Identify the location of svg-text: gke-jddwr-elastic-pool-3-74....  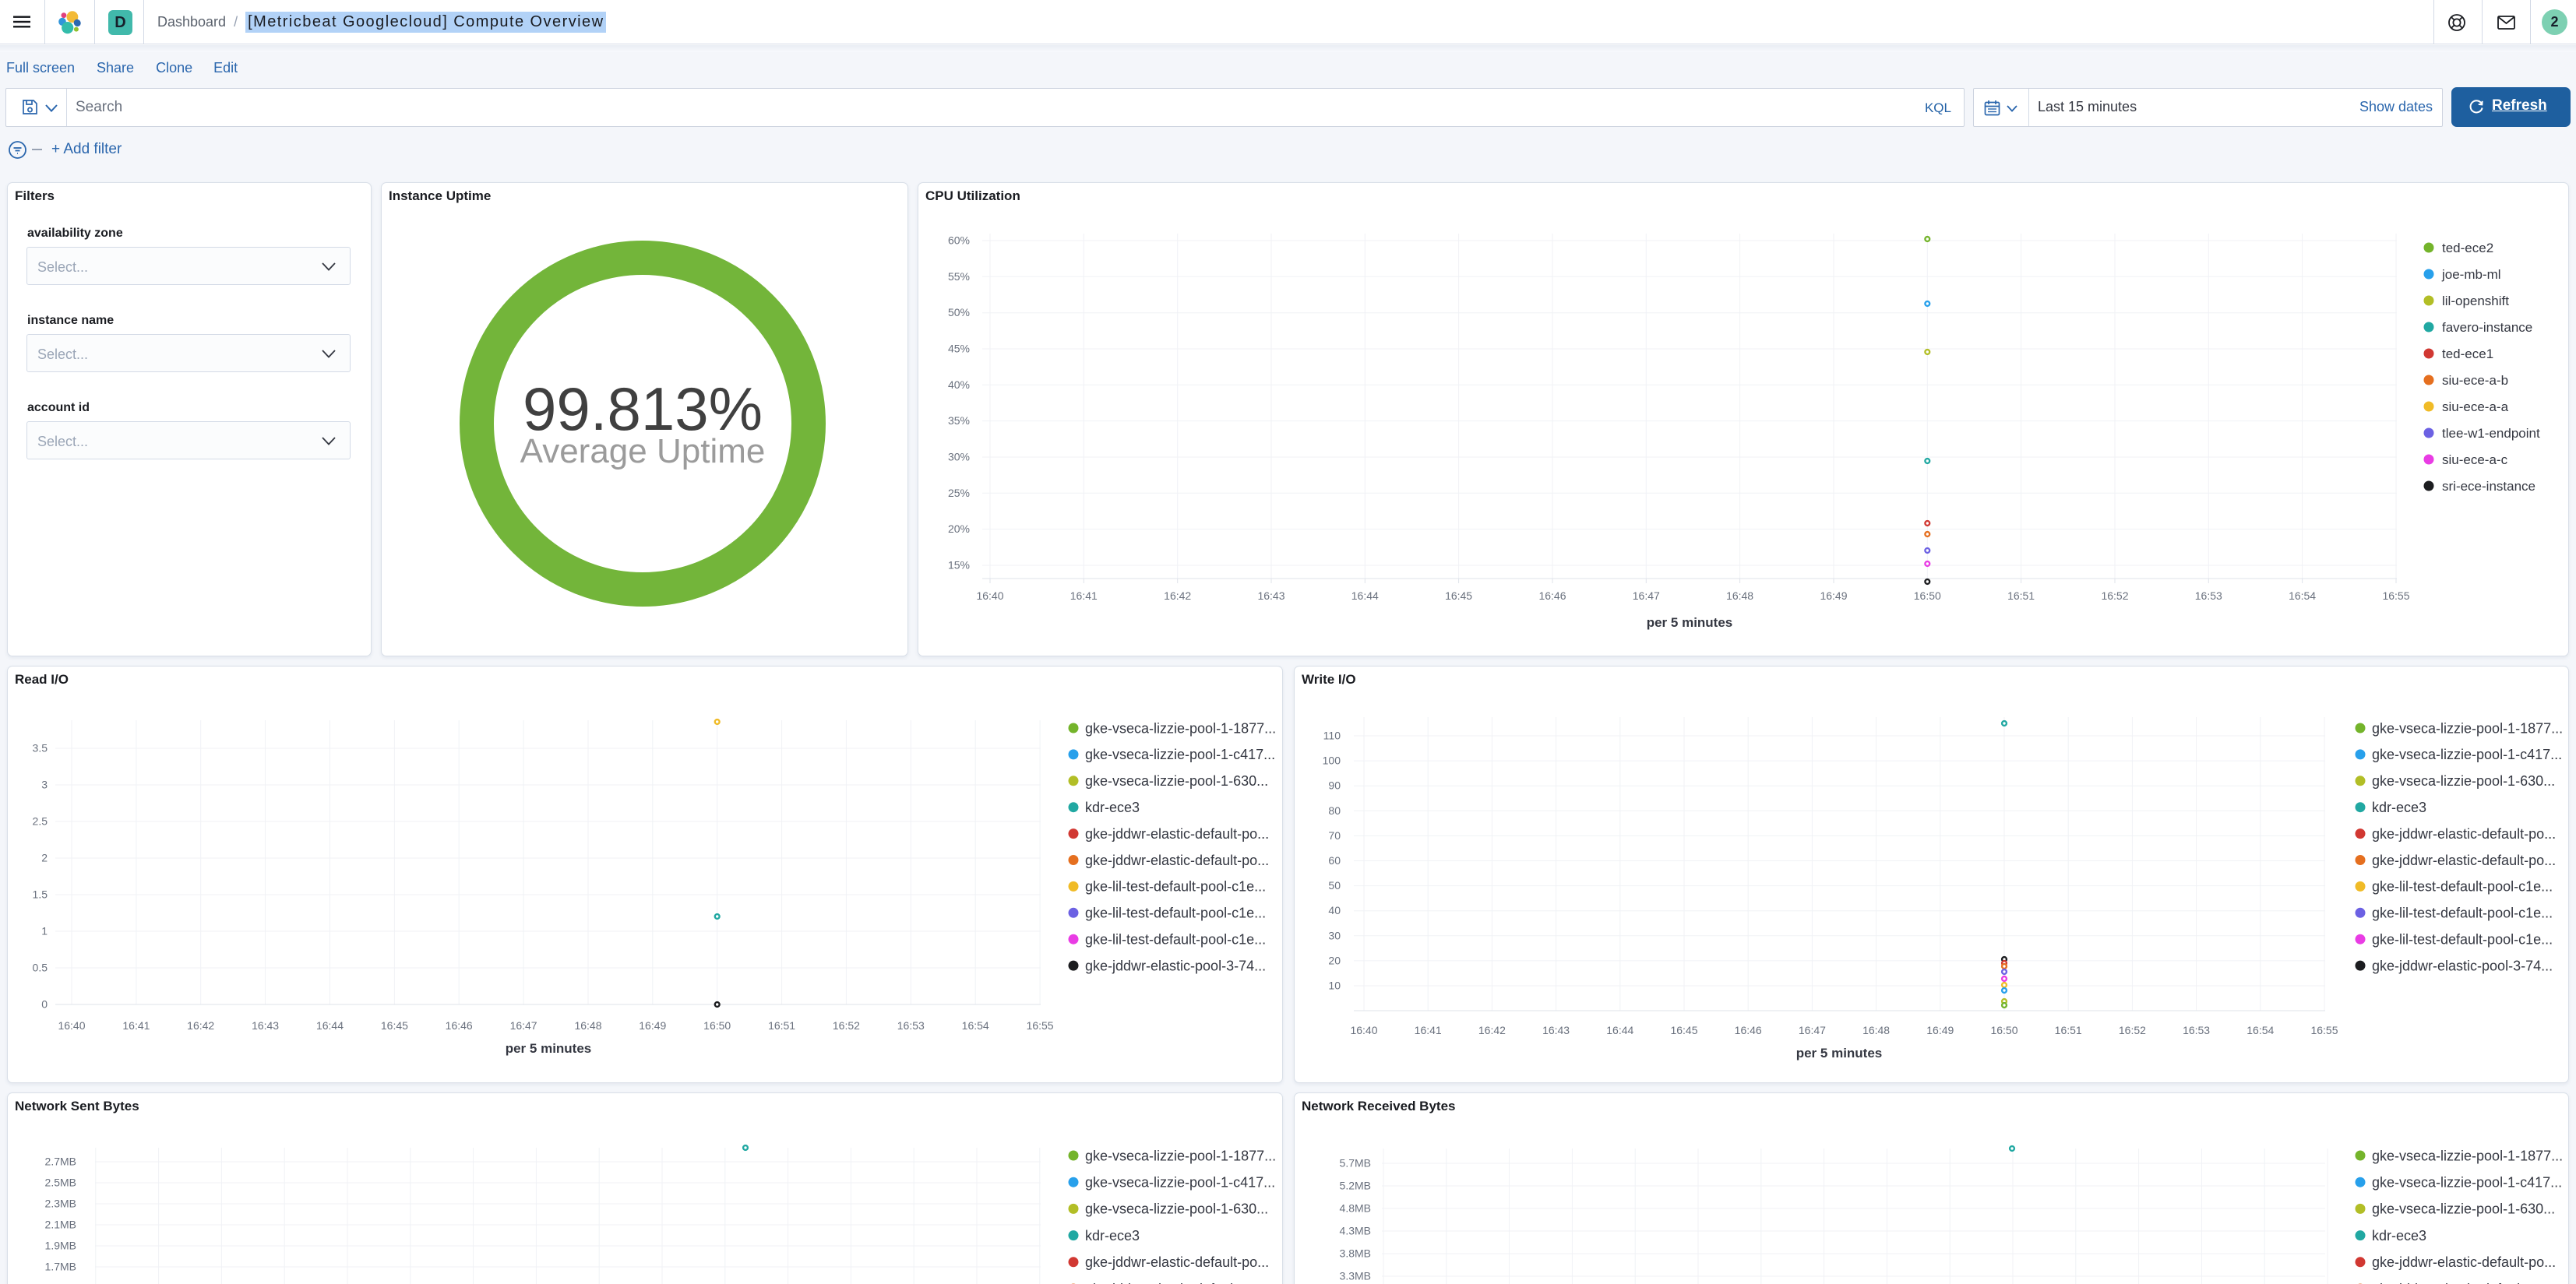
(1175, 965).